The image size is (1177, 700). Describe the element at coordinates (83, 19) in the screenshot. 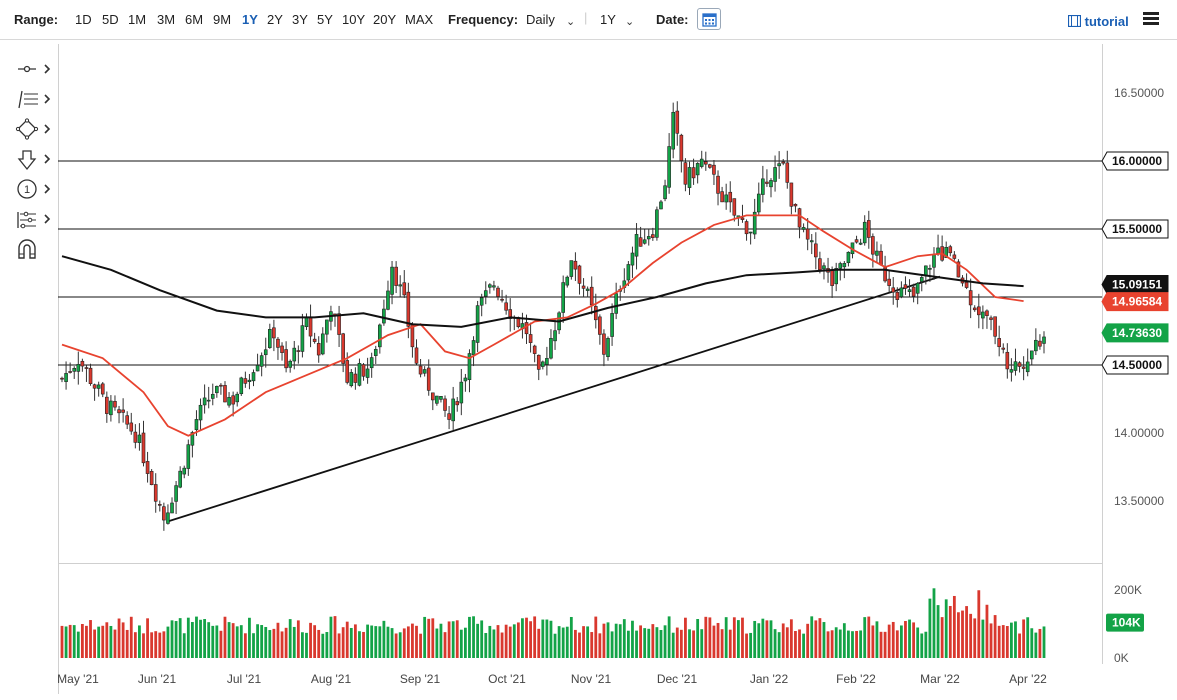

I see `range-button-1d: 1D` at that location.